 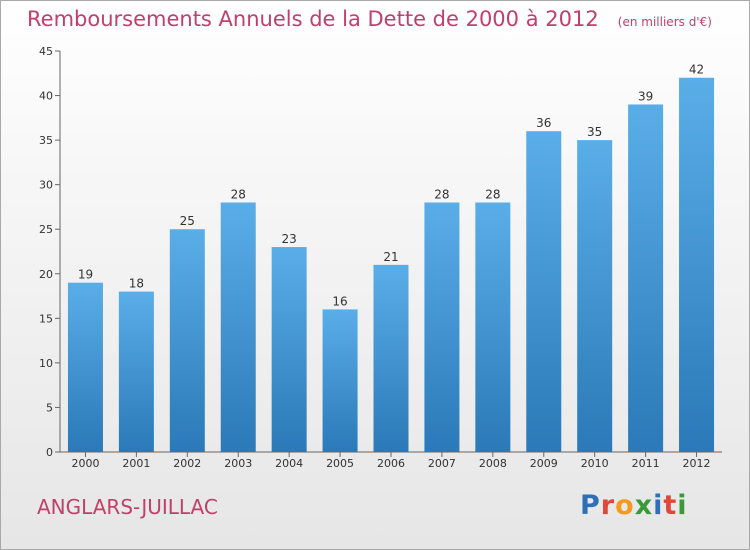 What do you see at coordinates (391, 463) in the screenshot?
I see `x-tick-label: 2006` at bounding box center [391, 463].